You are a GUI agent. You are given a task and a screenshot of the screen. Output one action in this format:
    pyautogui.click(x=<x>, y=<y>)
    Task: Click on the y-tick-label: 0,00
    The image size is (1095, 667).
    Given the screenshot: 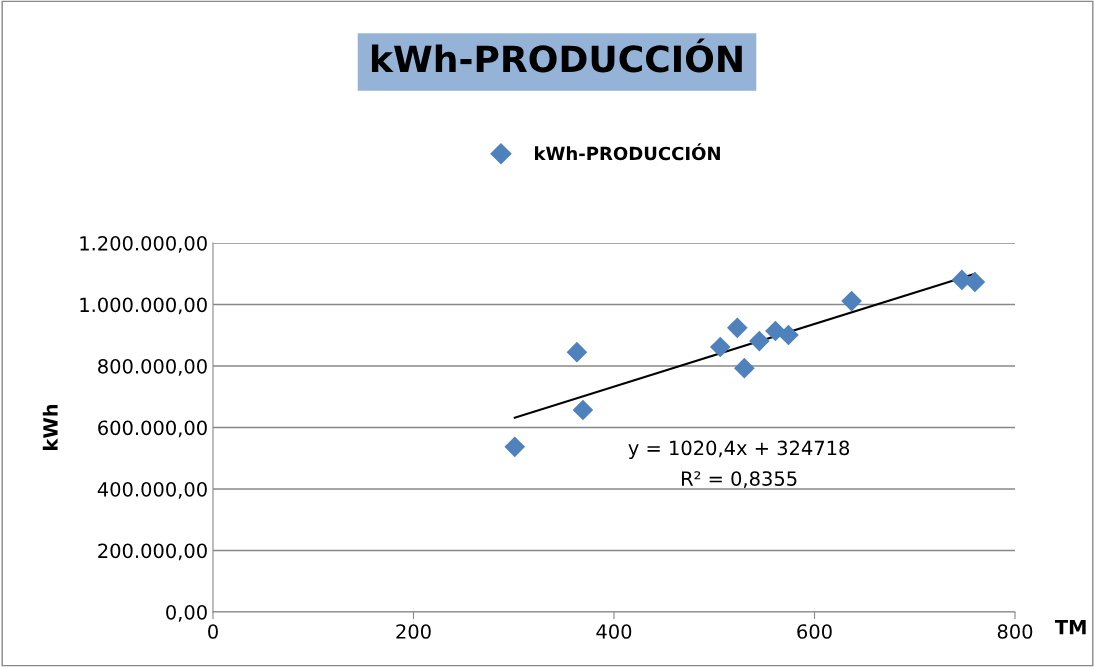 What is the action you would take?
    pyautogui.click(x=186, y=613)
    